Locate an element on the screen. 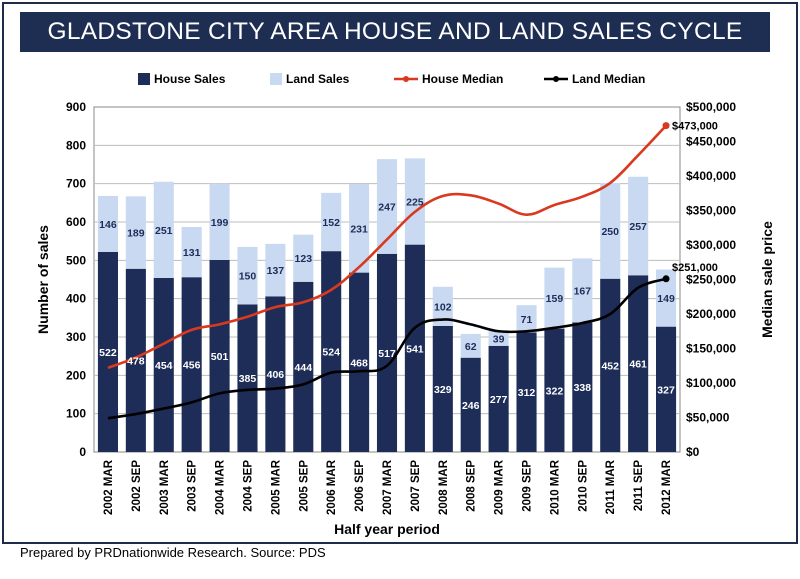  land-sales-data-label: 131 is located at coordinates (192, 253).